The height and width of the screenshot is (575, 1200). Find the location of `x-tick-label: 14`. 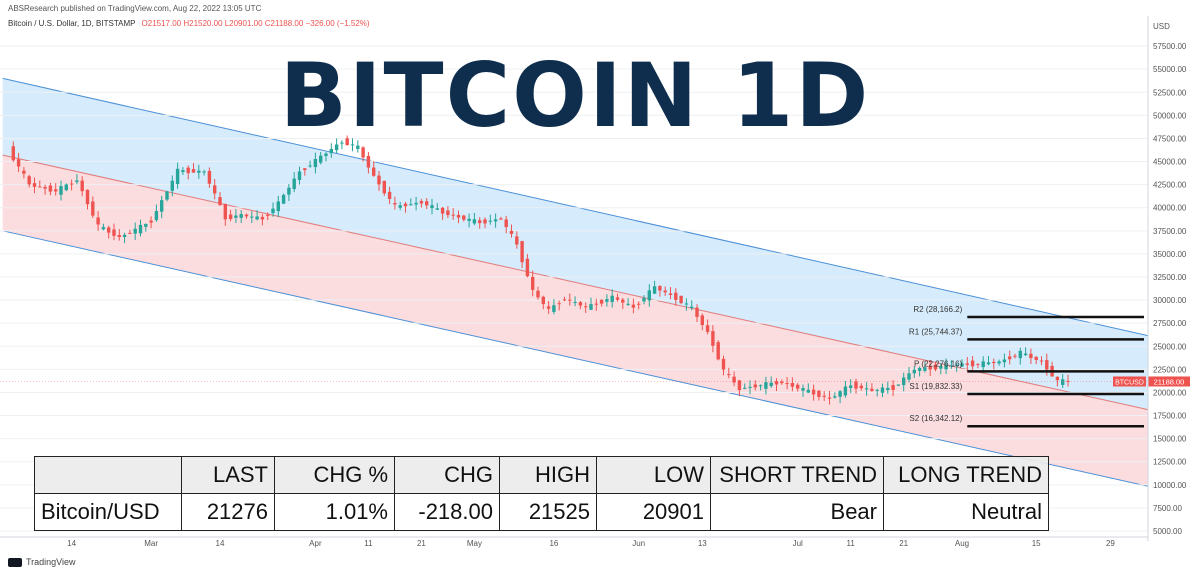

x-tick-label: 14 is located at coordinates (220, 543).